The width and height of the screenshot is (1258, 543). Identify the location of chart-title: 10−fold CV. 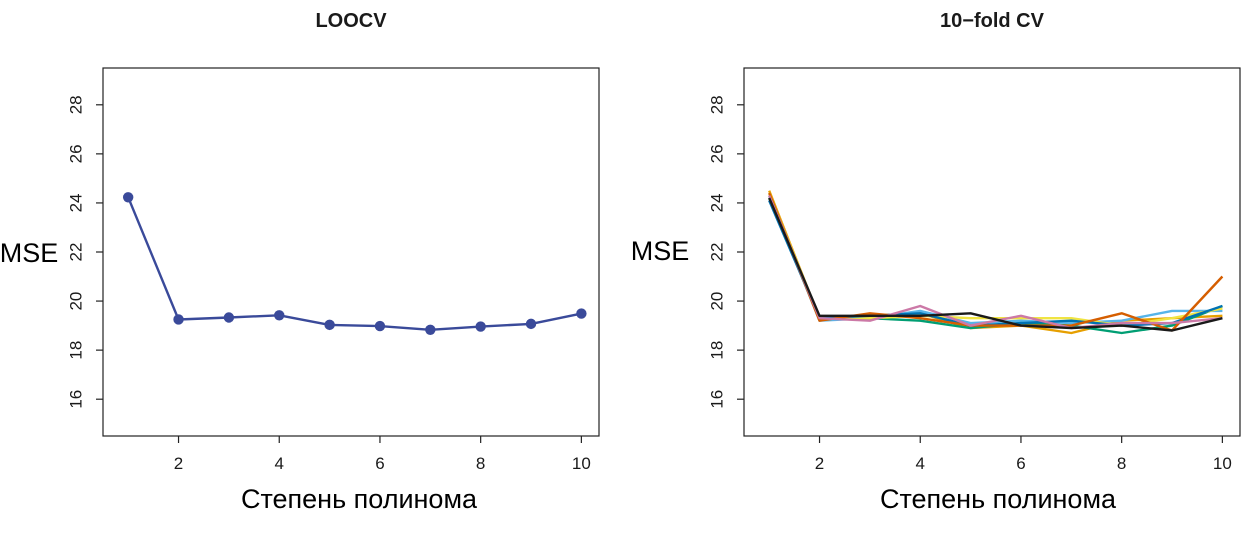
(992, 21).